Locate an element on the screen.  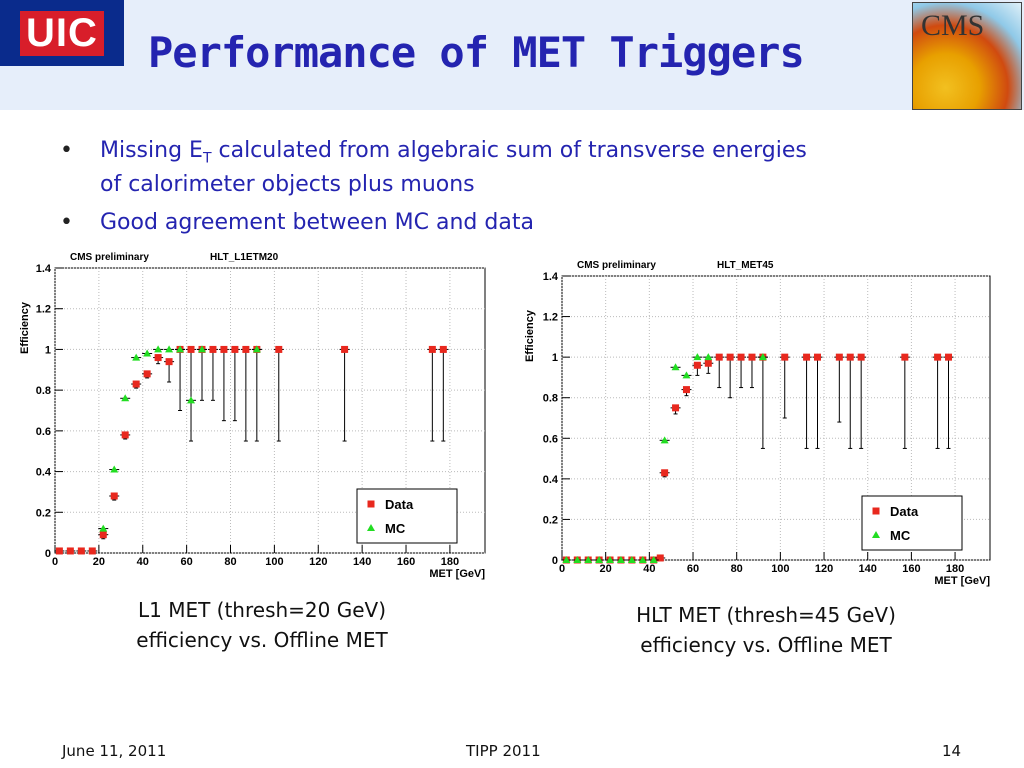
x-tick-label: 160 is located at coordinates (911, 569).